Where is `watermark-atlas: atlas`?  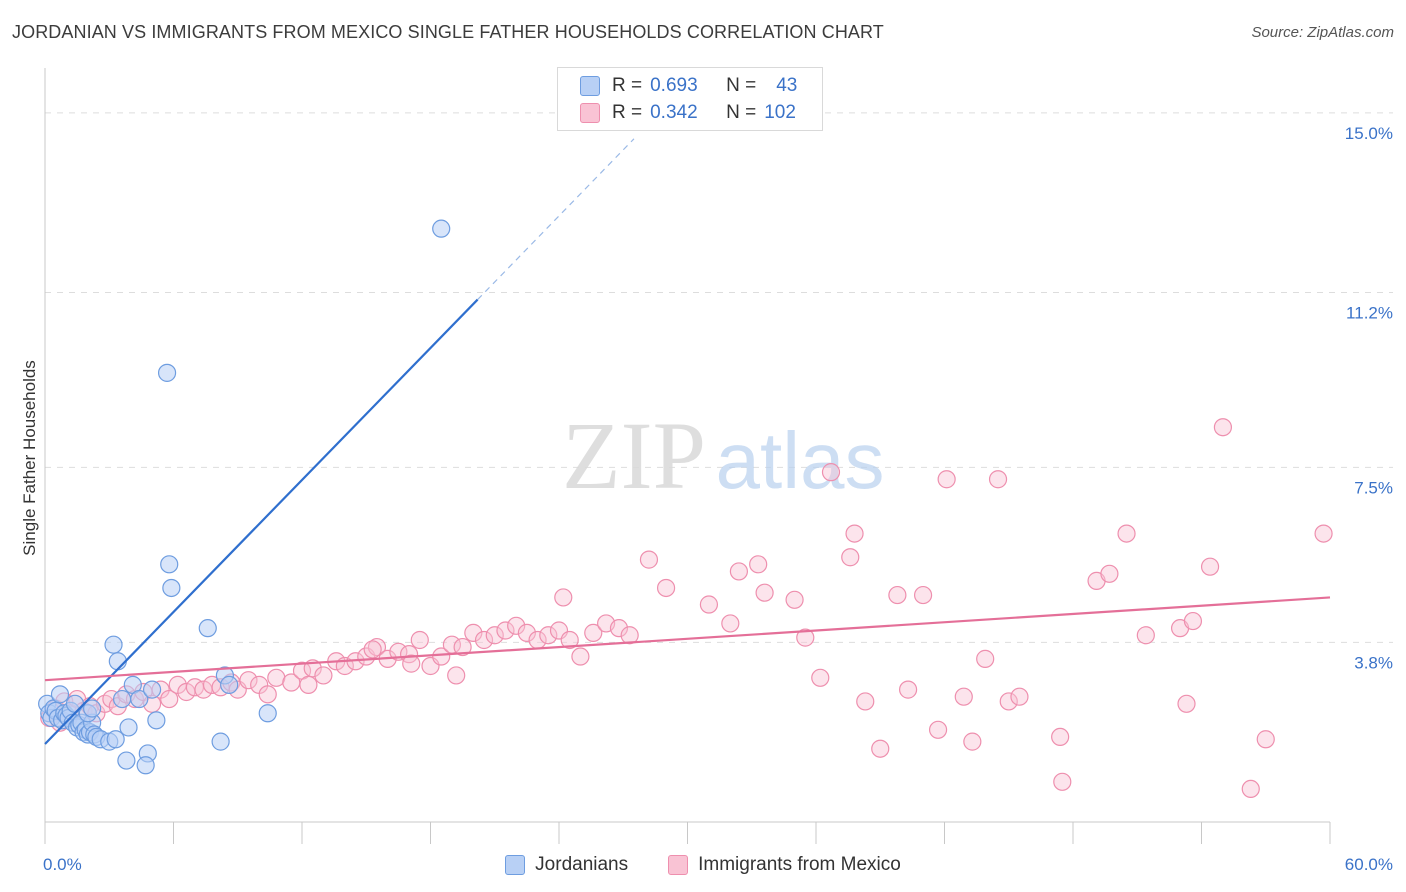
watermark-atlas: atlas is located at coordinates (800, 460).